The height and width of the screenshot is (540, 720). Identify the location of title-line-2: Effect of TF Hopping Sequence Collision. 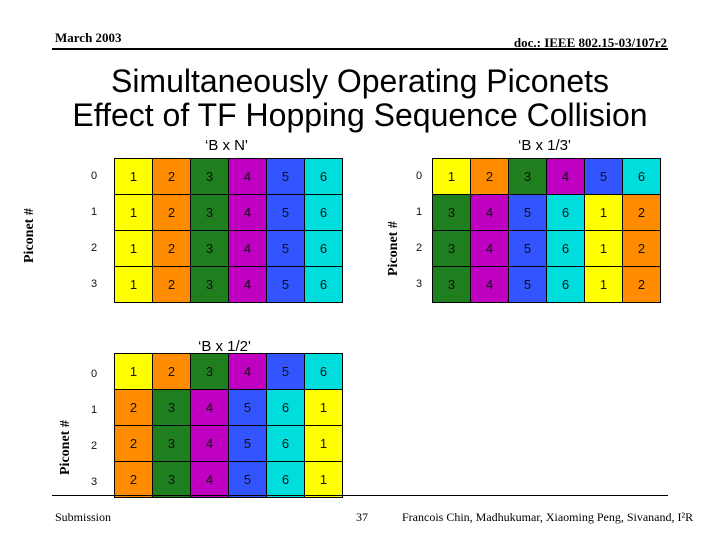
(360, 115).